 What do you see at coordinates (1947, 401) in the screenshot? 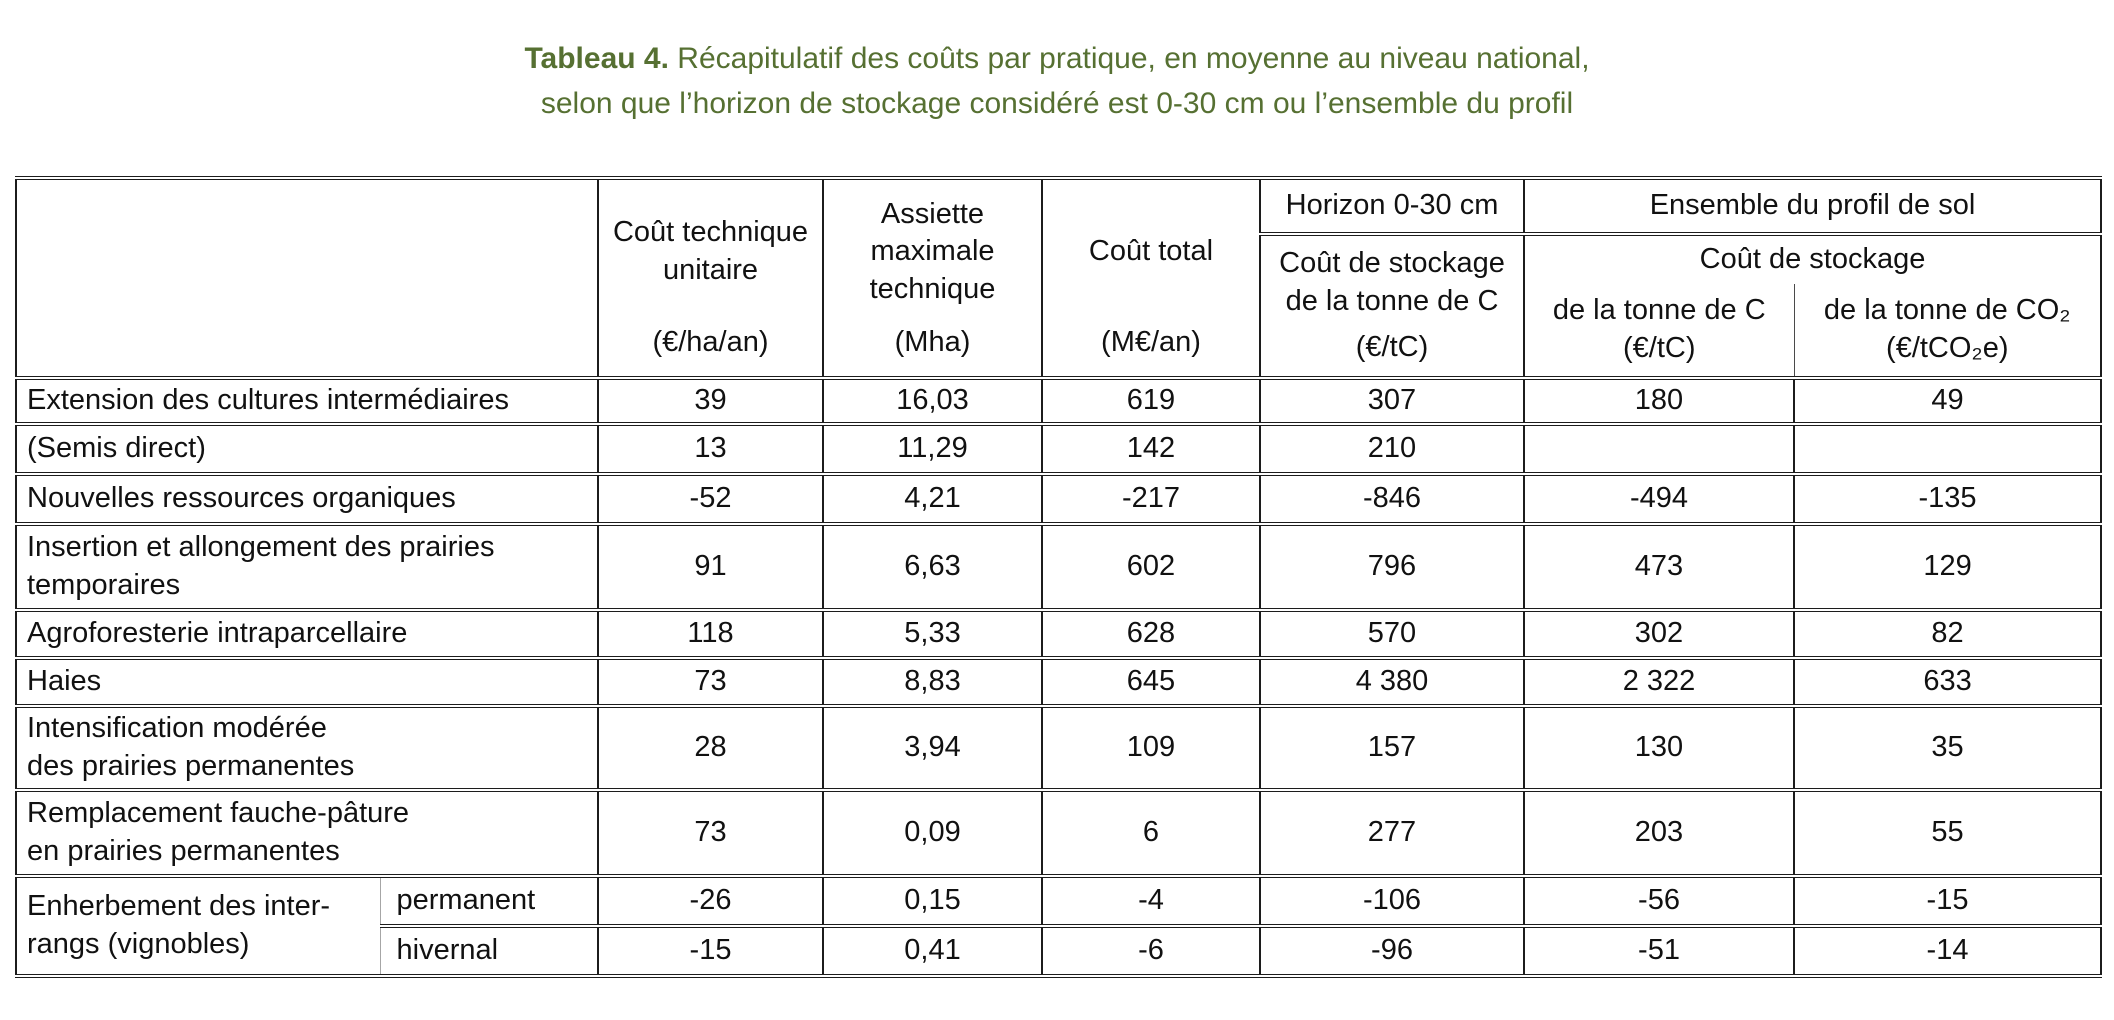
I see `cell-value: 49` at bounding box center [1947, 401].